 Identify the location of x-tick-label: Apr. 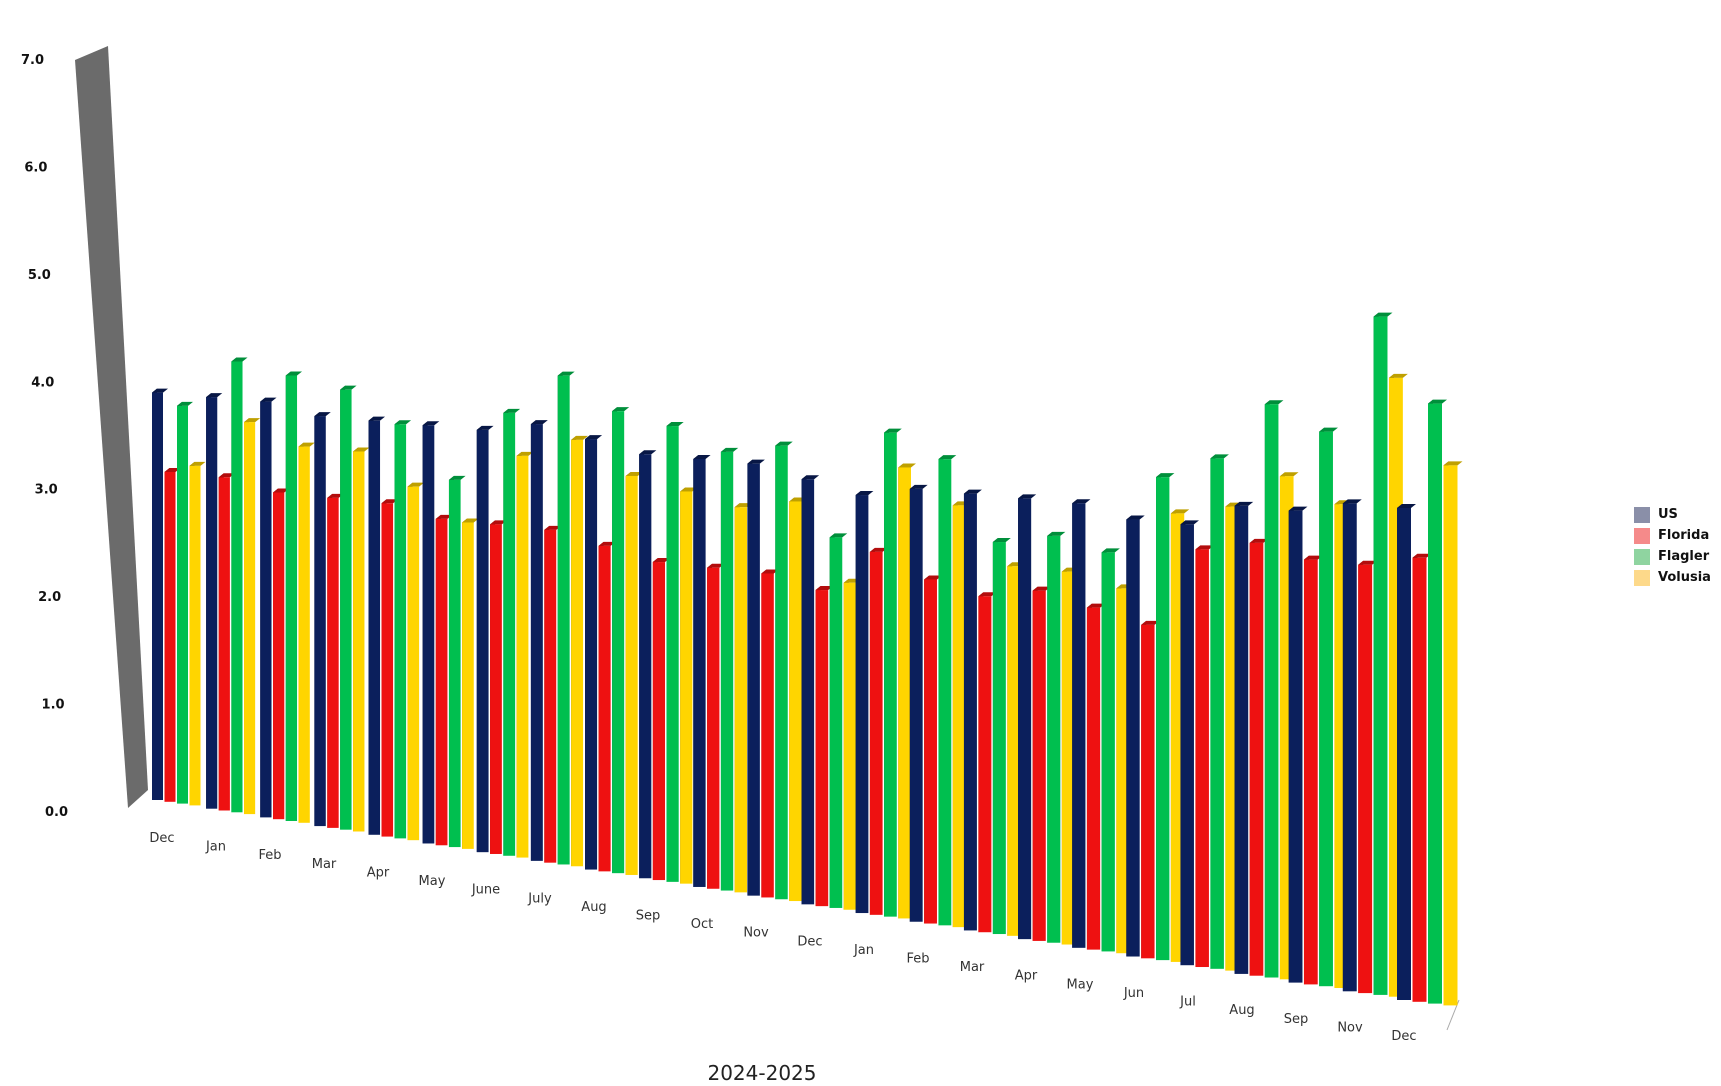
(1026, 976).